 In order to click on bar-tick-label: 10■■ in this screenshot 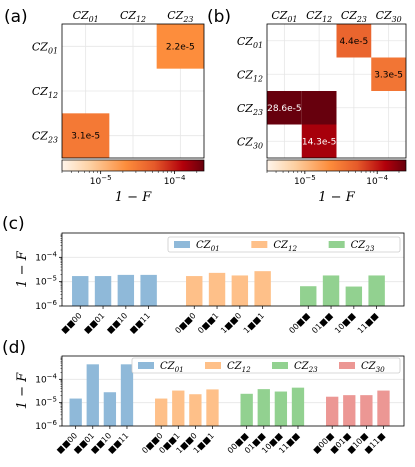, I will do `click(345, 323)`.